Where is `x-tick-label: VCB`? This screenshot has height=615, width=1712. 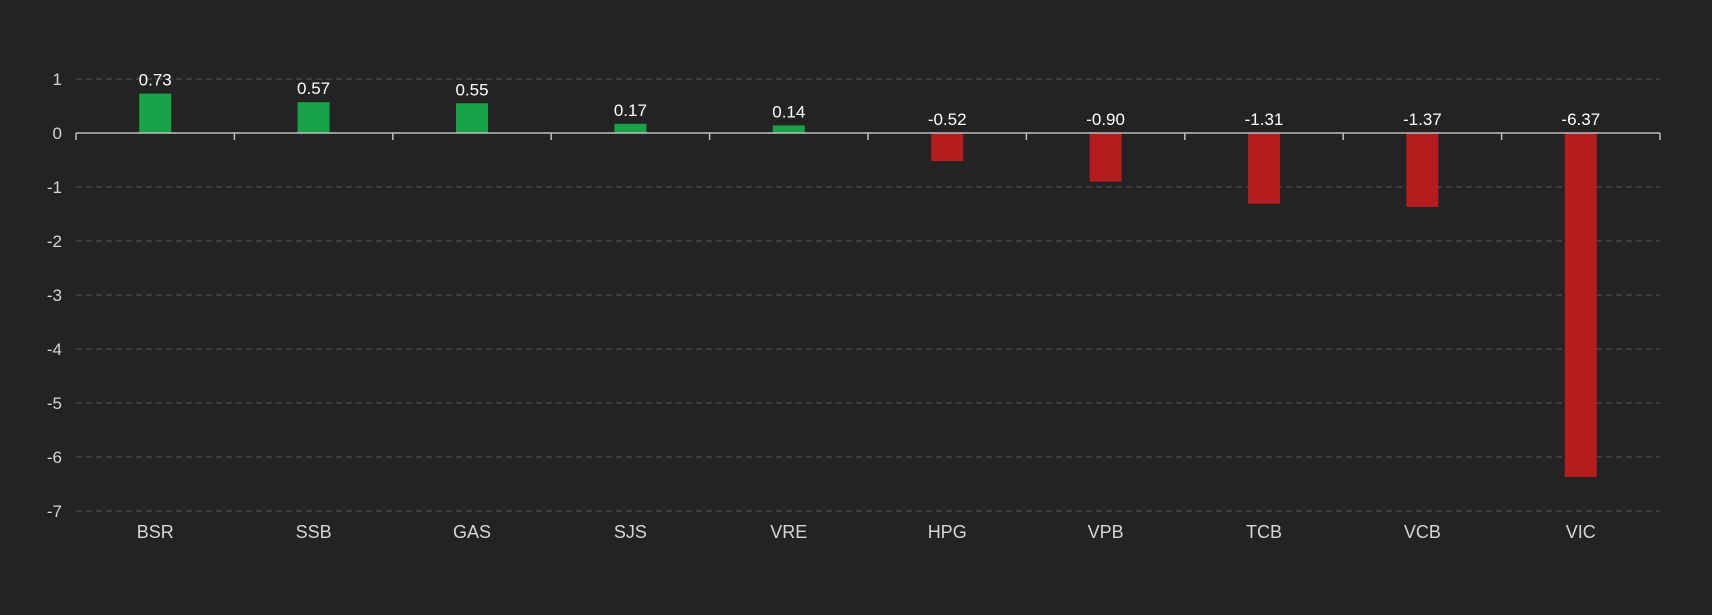 x-tick-label: VCB is located at coordinates (1422, 532).